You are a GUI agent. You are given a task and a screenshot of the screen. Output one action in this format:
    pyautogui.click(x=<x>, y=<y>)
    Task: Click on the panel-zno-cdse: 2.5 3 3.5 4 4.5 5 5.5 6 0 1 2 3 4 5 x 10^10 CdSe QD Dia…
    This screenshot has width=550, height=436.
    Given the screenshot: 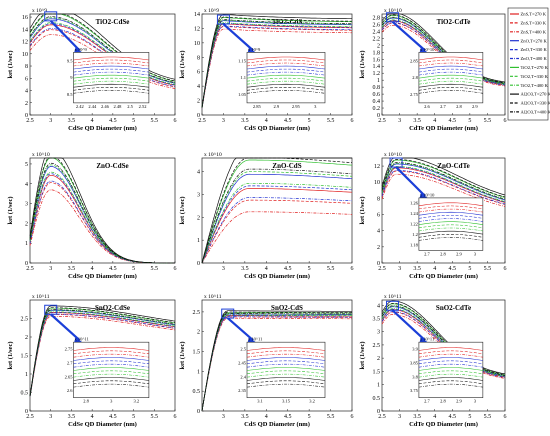 What is the action you would take?
    pyautogui.click(x=92, y=216)
    